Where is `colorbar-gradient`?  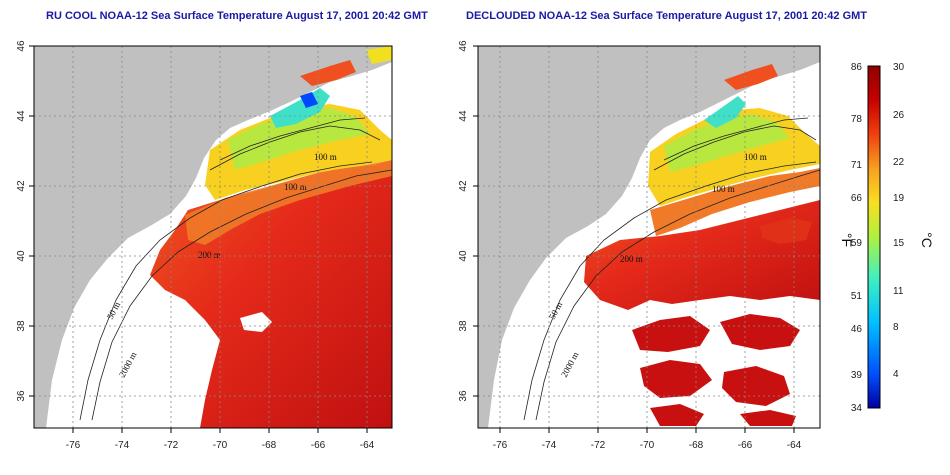
colorbar-gradient is located at coordinates (874, 237).